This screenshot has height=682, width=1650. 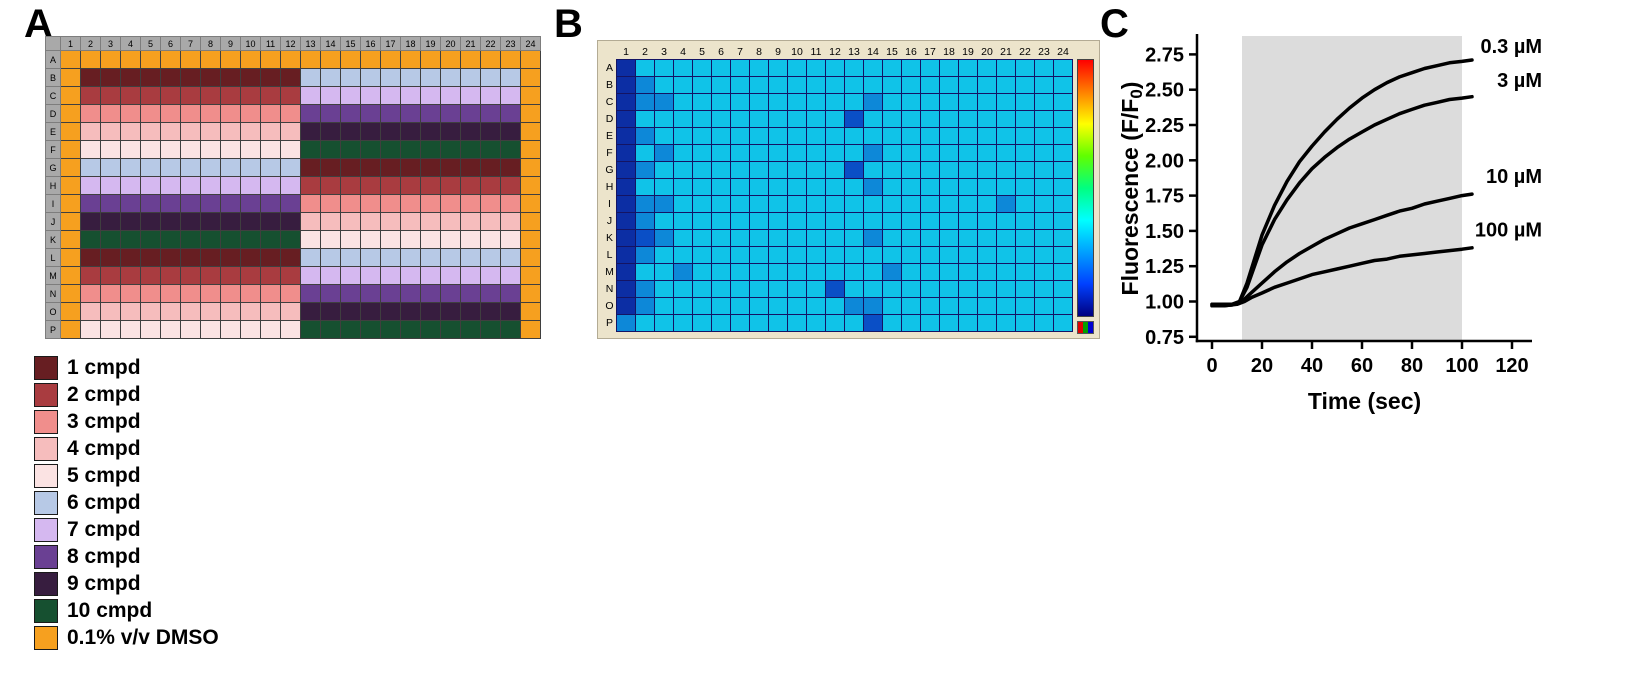 What do you see at coordinates (609, 187) in the screenshot?
I see `row-header: H` at bounding box center [609, 187].